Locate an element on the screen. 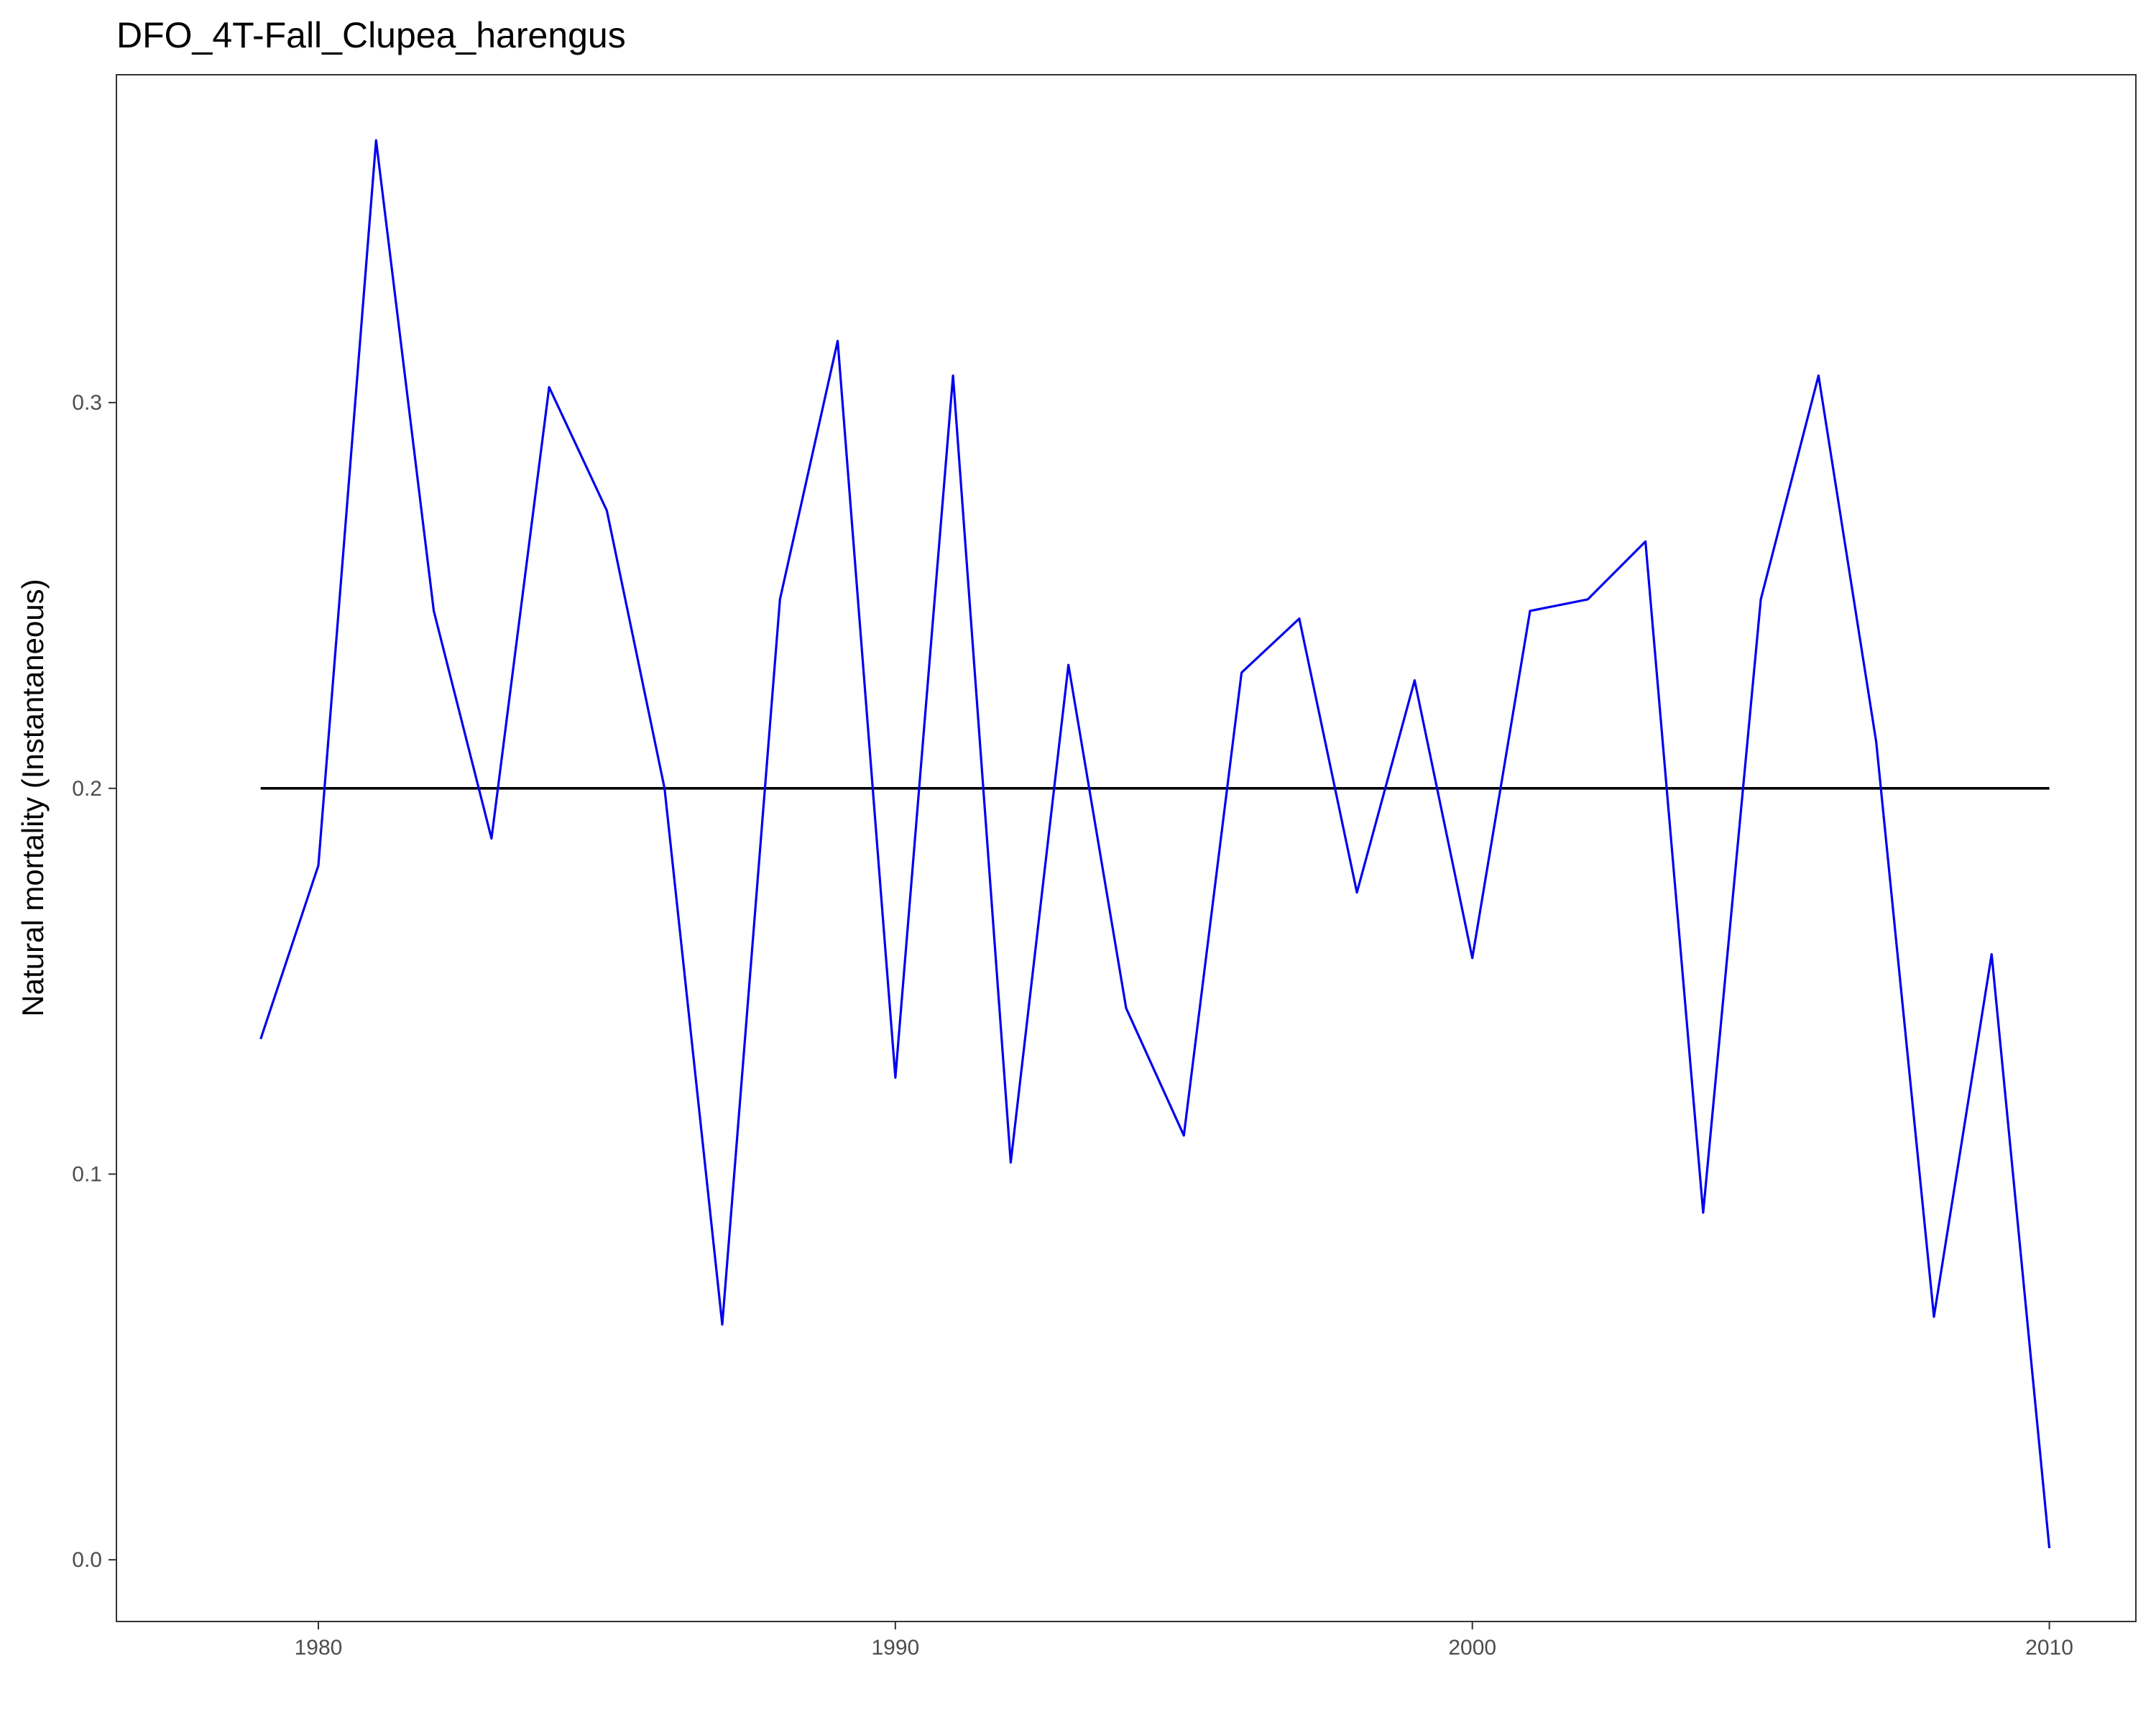 This screenshot has width=2156, height=1725. y-tick-label: 0.1 is located at coordinates (87, 1174).